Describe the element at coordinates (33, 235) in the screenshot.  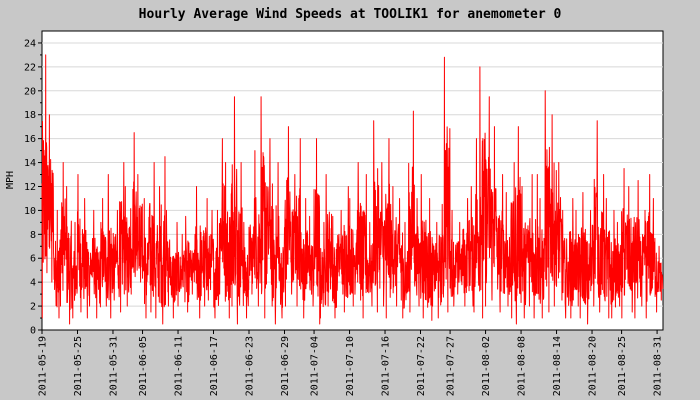
I see `y-tick-label: 8` at that location.